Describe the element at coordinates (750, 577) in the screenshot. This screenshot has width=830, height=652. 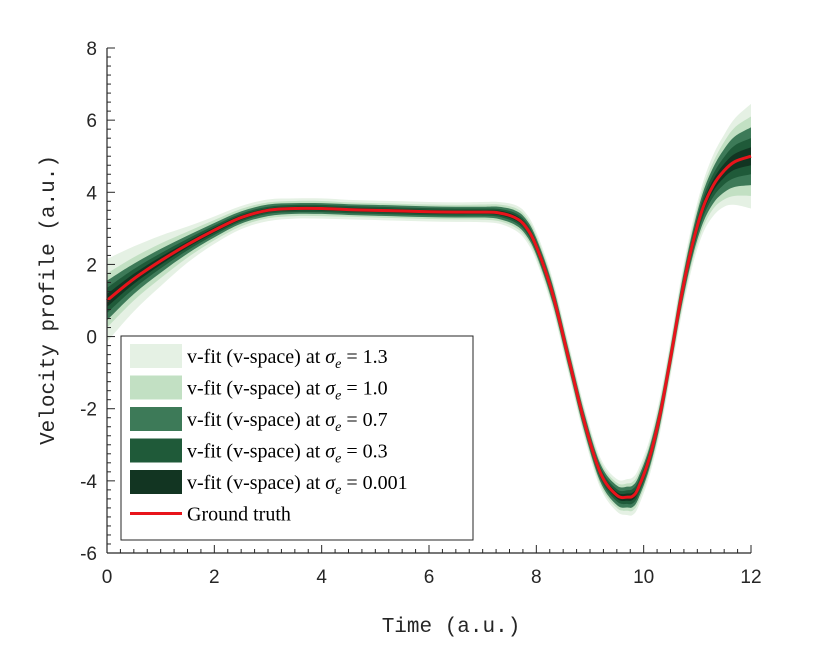
I see `x-tick-label: 12` at that location.